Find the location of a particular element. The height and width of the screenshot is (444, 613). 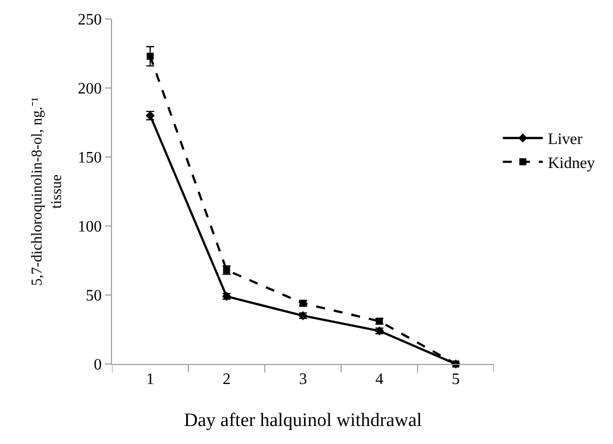

y-tick-label: 150 is located at coordinates (90, 158).